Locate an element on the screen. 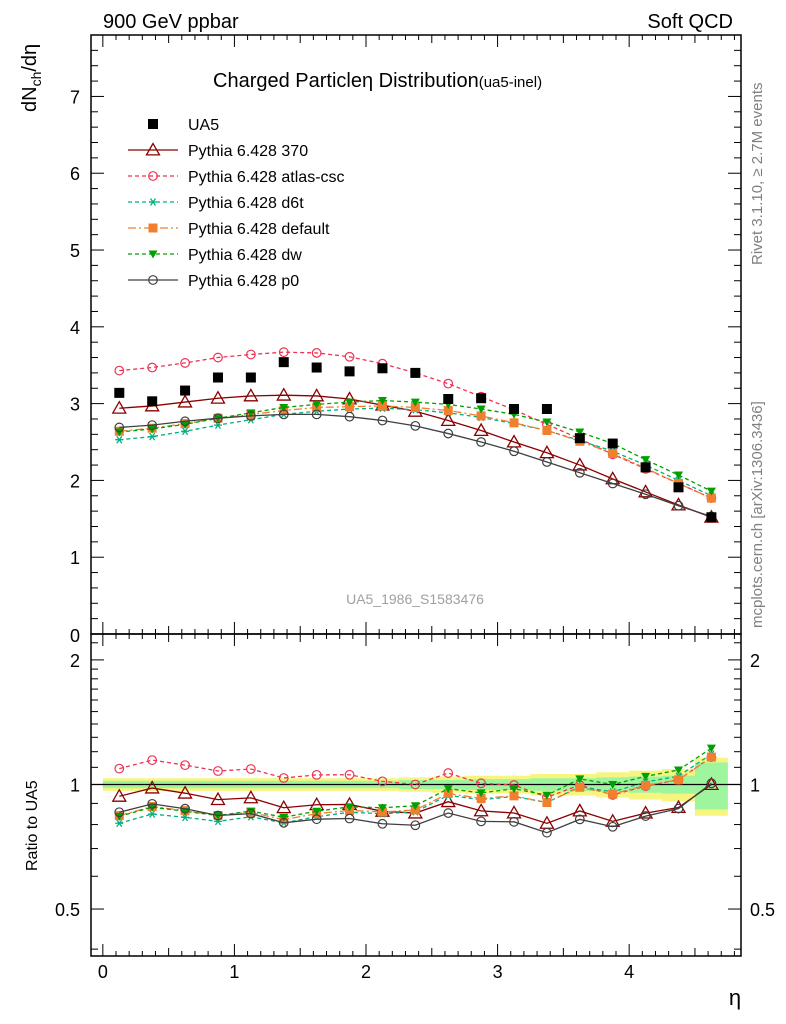 This screenshot has width=786, height=1024. y-tick-label: 0 is located at coordinates (75, 636).